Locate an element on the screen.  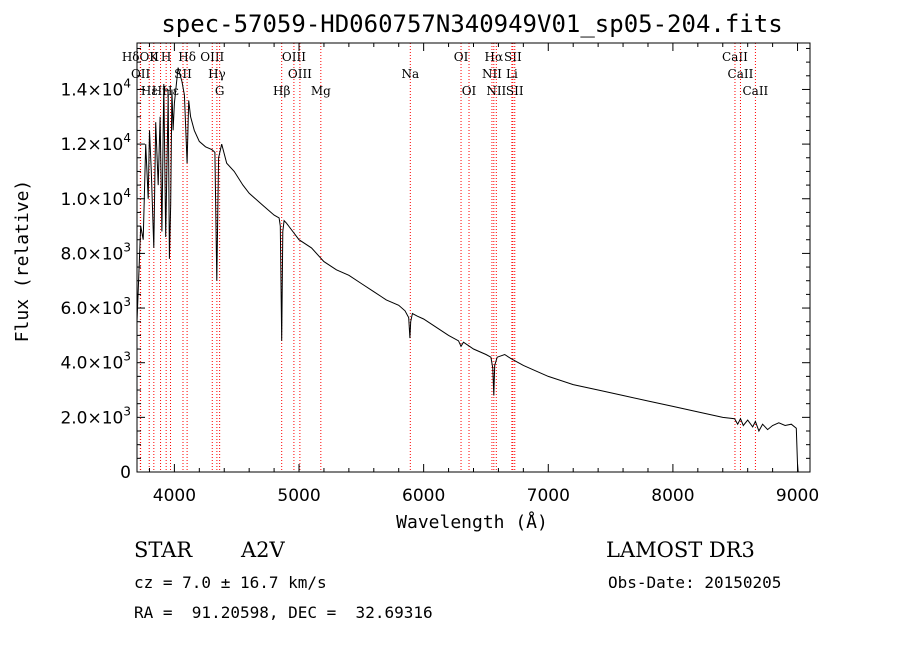
y-tick-label: 1.2×10⁴ is located at coordinates (95, 143).